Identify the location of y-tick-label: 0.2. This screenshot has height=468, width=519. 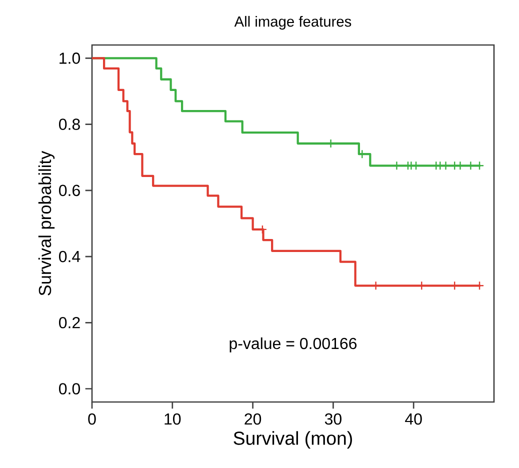
(69, 322).